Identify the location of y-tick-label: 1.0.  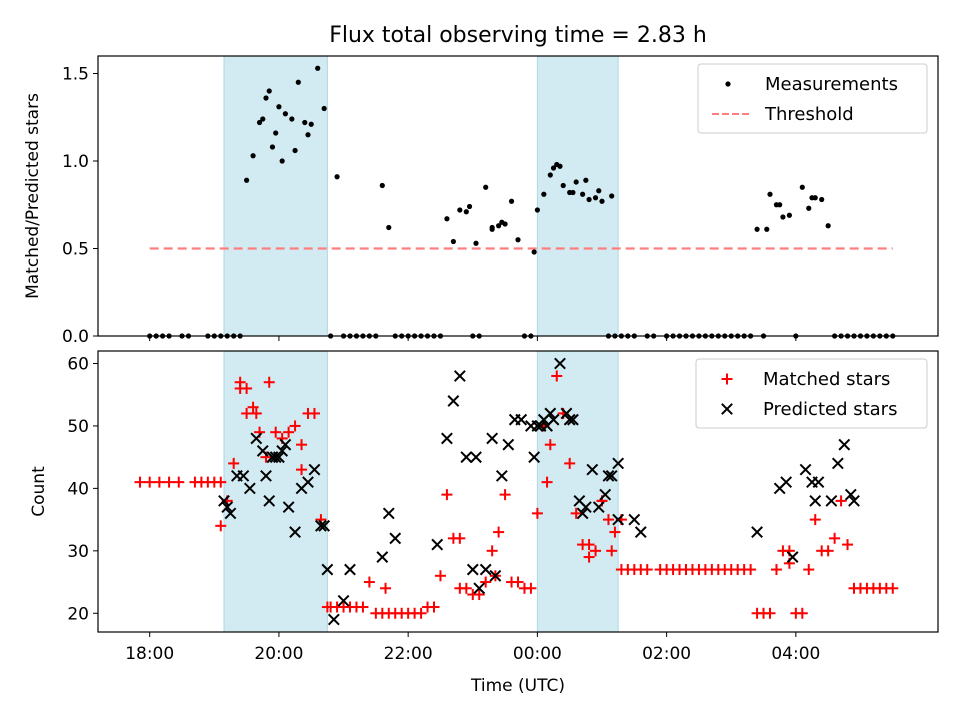
(75, 162).